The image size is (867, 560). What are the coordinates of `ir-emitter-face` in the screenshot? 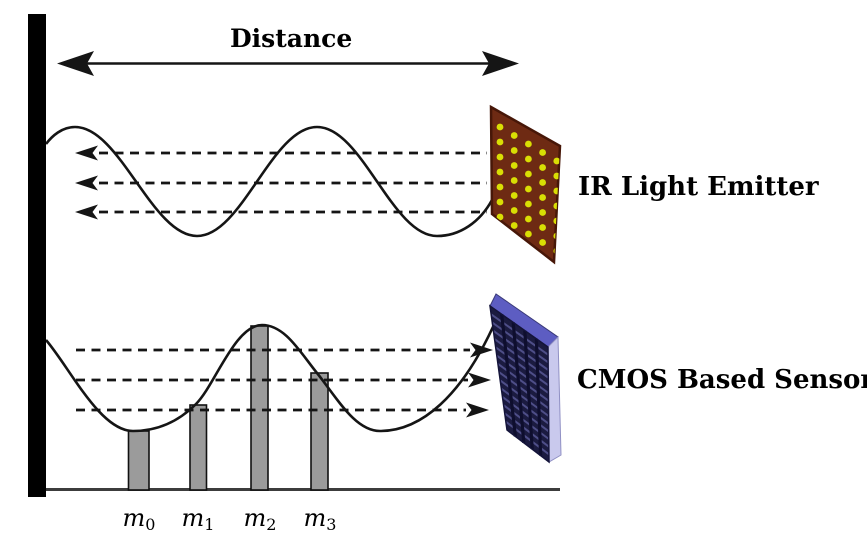 It's located at (525, 184).